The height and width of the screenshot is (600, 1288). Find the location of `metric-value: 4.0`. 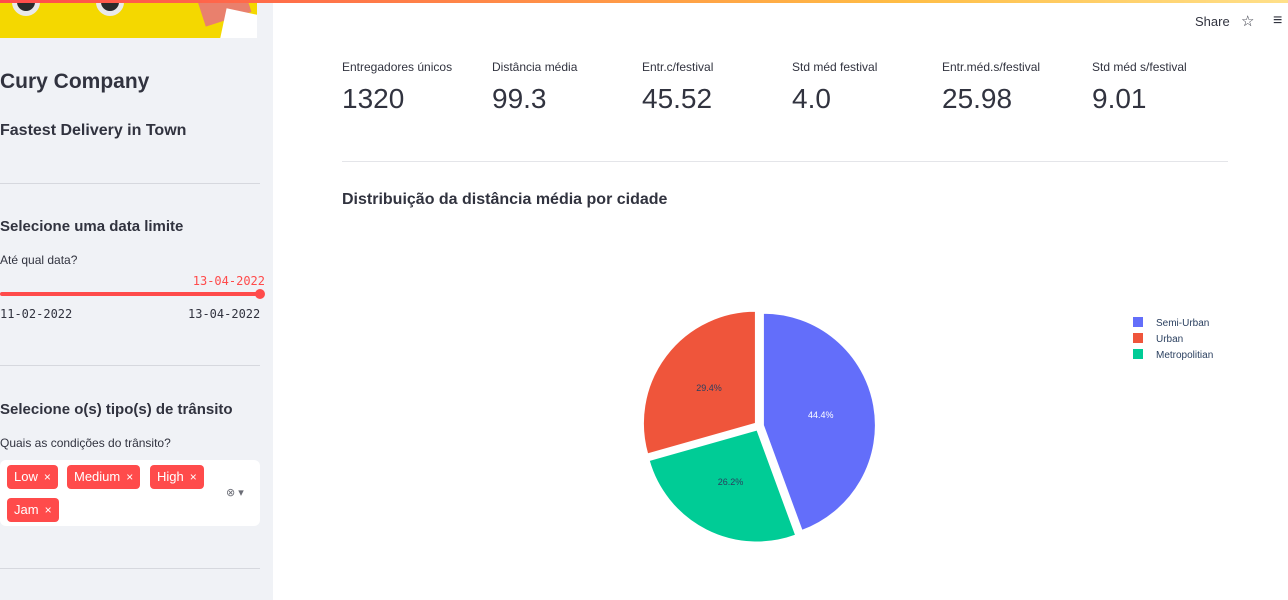

metric-value: 4.0 is located at coordinates (811, 98).